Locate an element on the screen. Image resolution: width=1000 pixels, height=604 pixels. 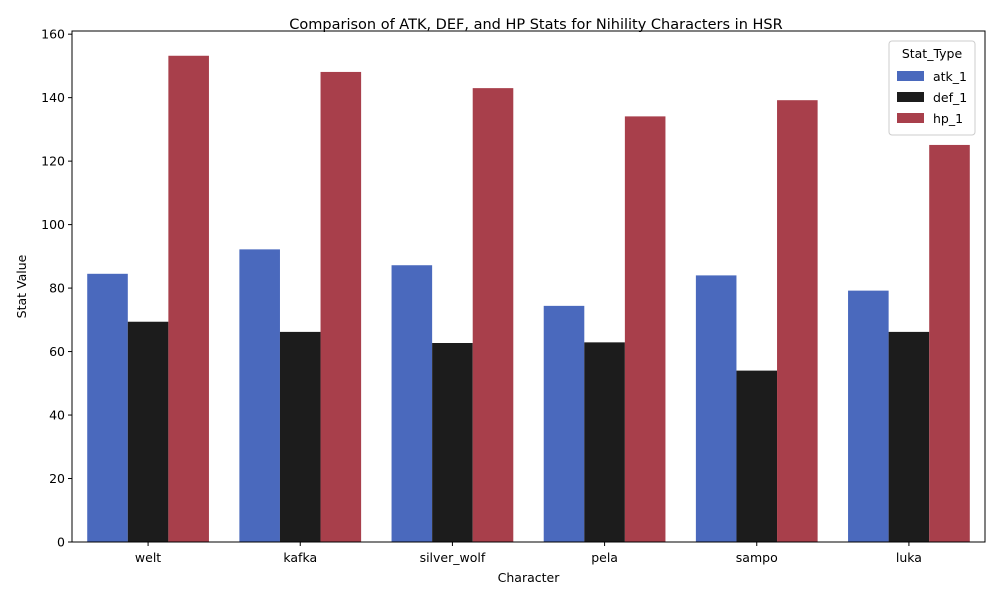
bar-hp_1-pela is located at coordinates (645, 329).